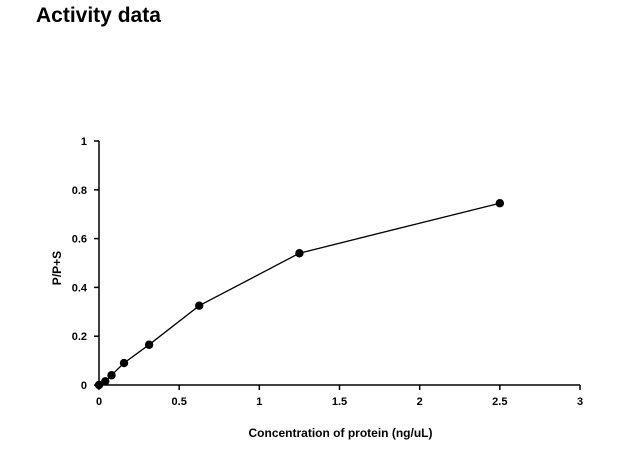 This screenshot has width=637, height=464. I want to click on y-axis-label: P/P+S, so click(57, 268).